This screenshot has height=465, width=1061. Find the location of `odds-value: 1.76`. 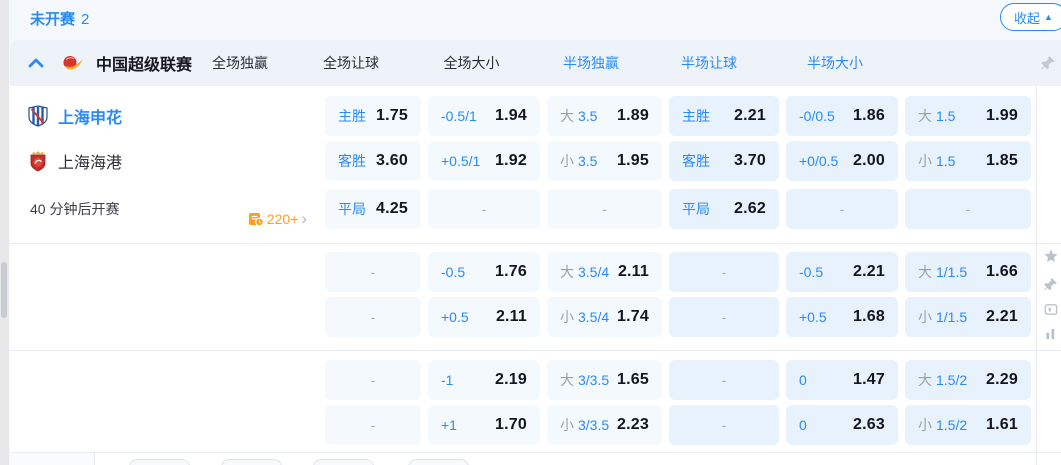

odds-value: 1.76 is located at coordinates (511, 271).